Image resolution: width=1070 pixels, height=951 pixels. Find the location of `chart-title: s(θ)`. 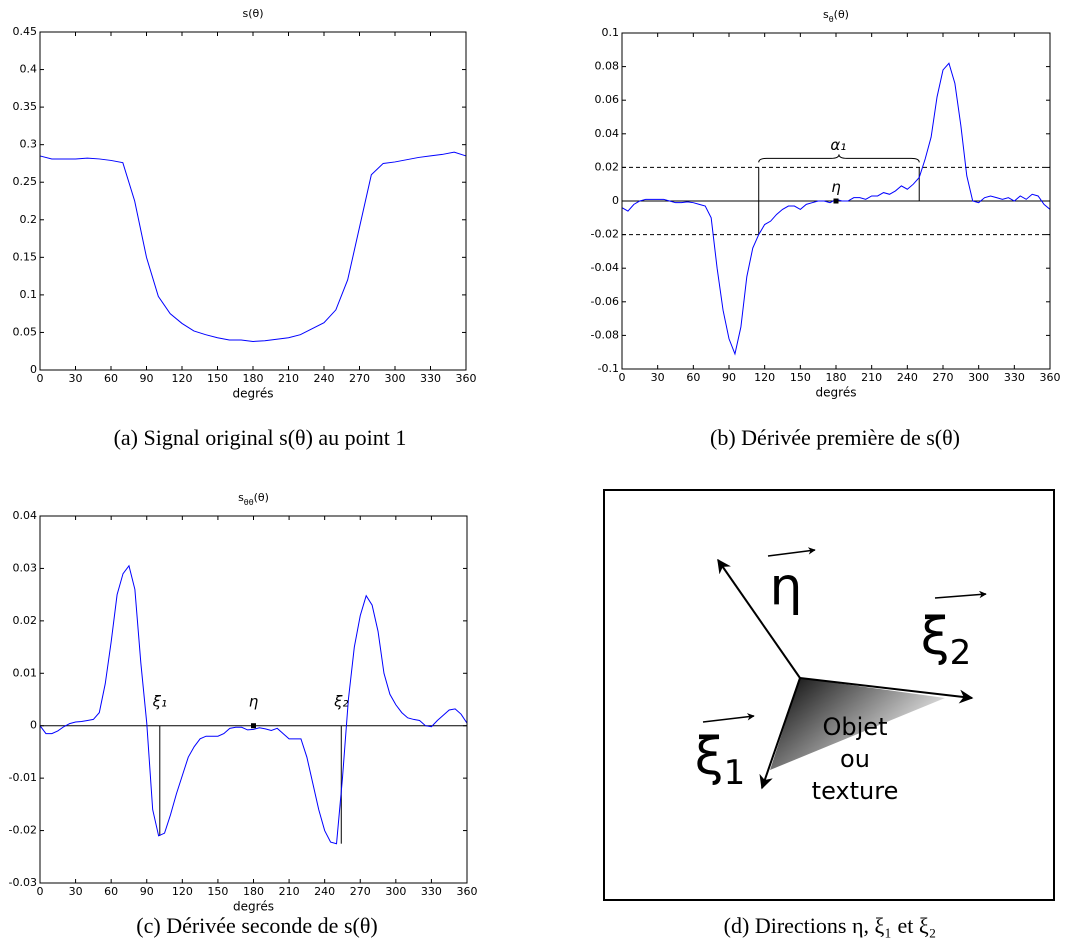

chart-title: s(θ) is located at coordinates (252, 13).